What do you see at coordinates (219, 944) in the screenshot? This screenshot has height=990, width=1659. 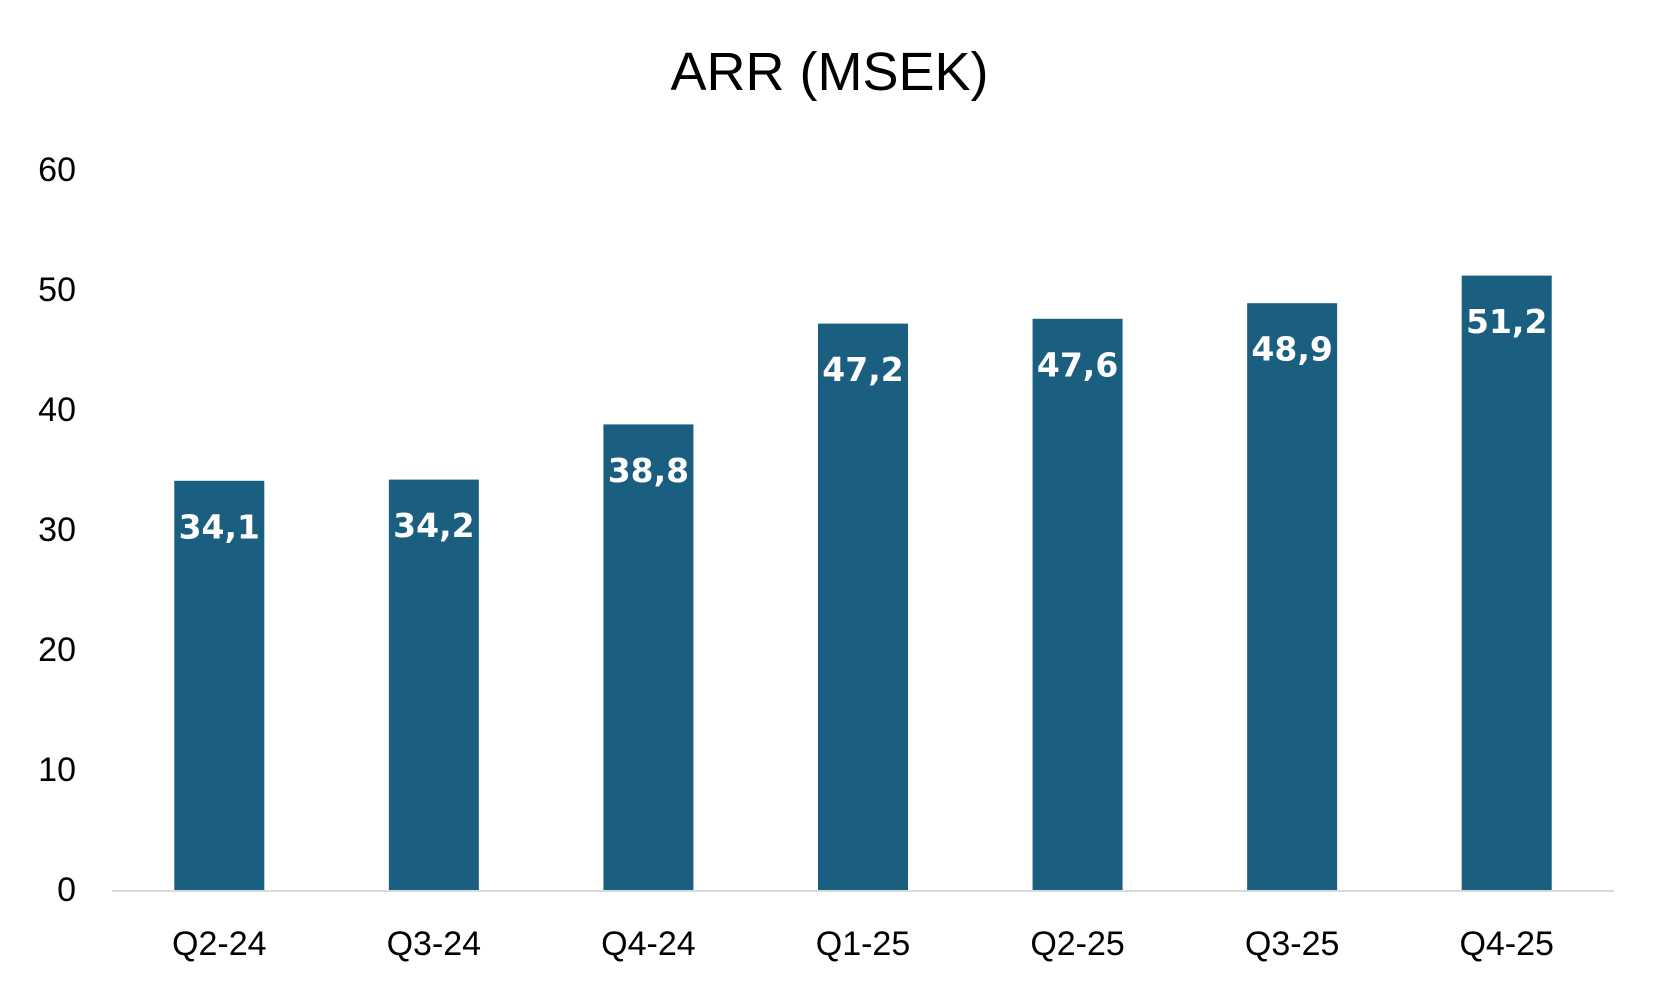 I see `x-tick-label: Q2-24` at bounding box center [219, 944].